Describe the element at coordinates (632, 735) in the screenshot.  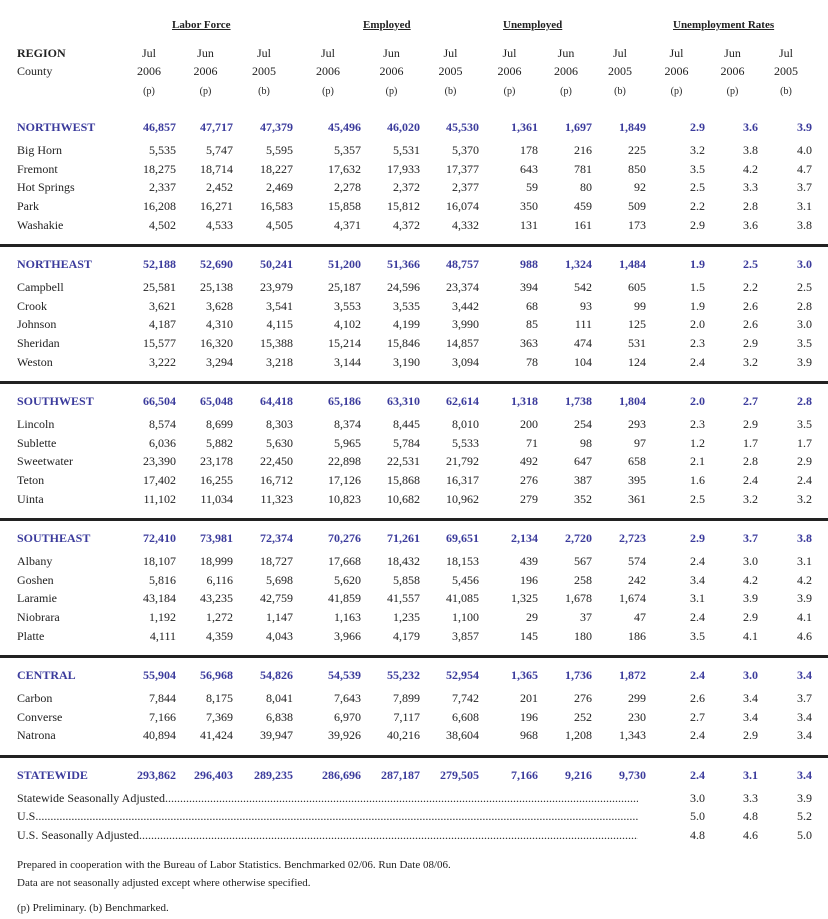
I see `value-cell: 1,343` at that location.